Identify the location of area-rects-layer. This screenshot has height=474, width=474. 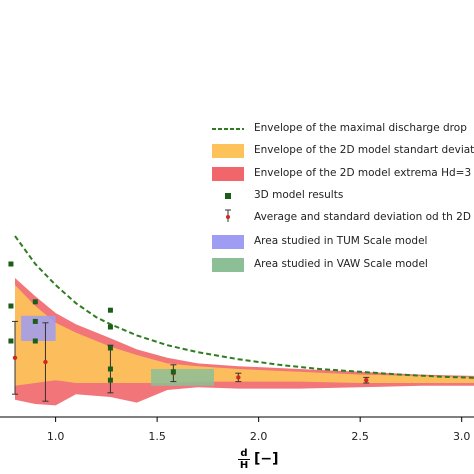
(117, 350).